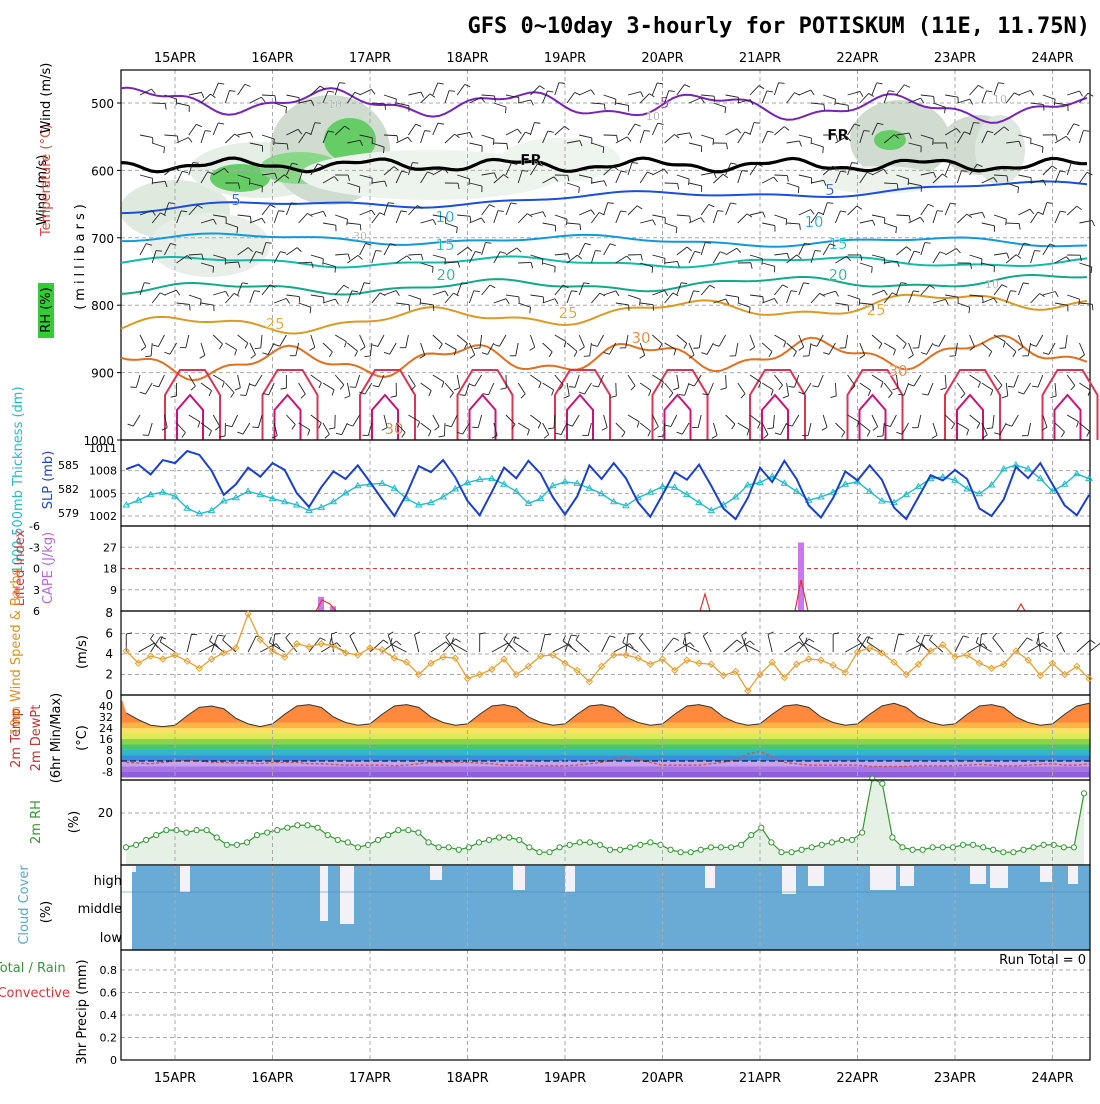  Describe the element at coordinates (109, 675) in the screenshot. I see `wind-tick-label: 2` at that location.